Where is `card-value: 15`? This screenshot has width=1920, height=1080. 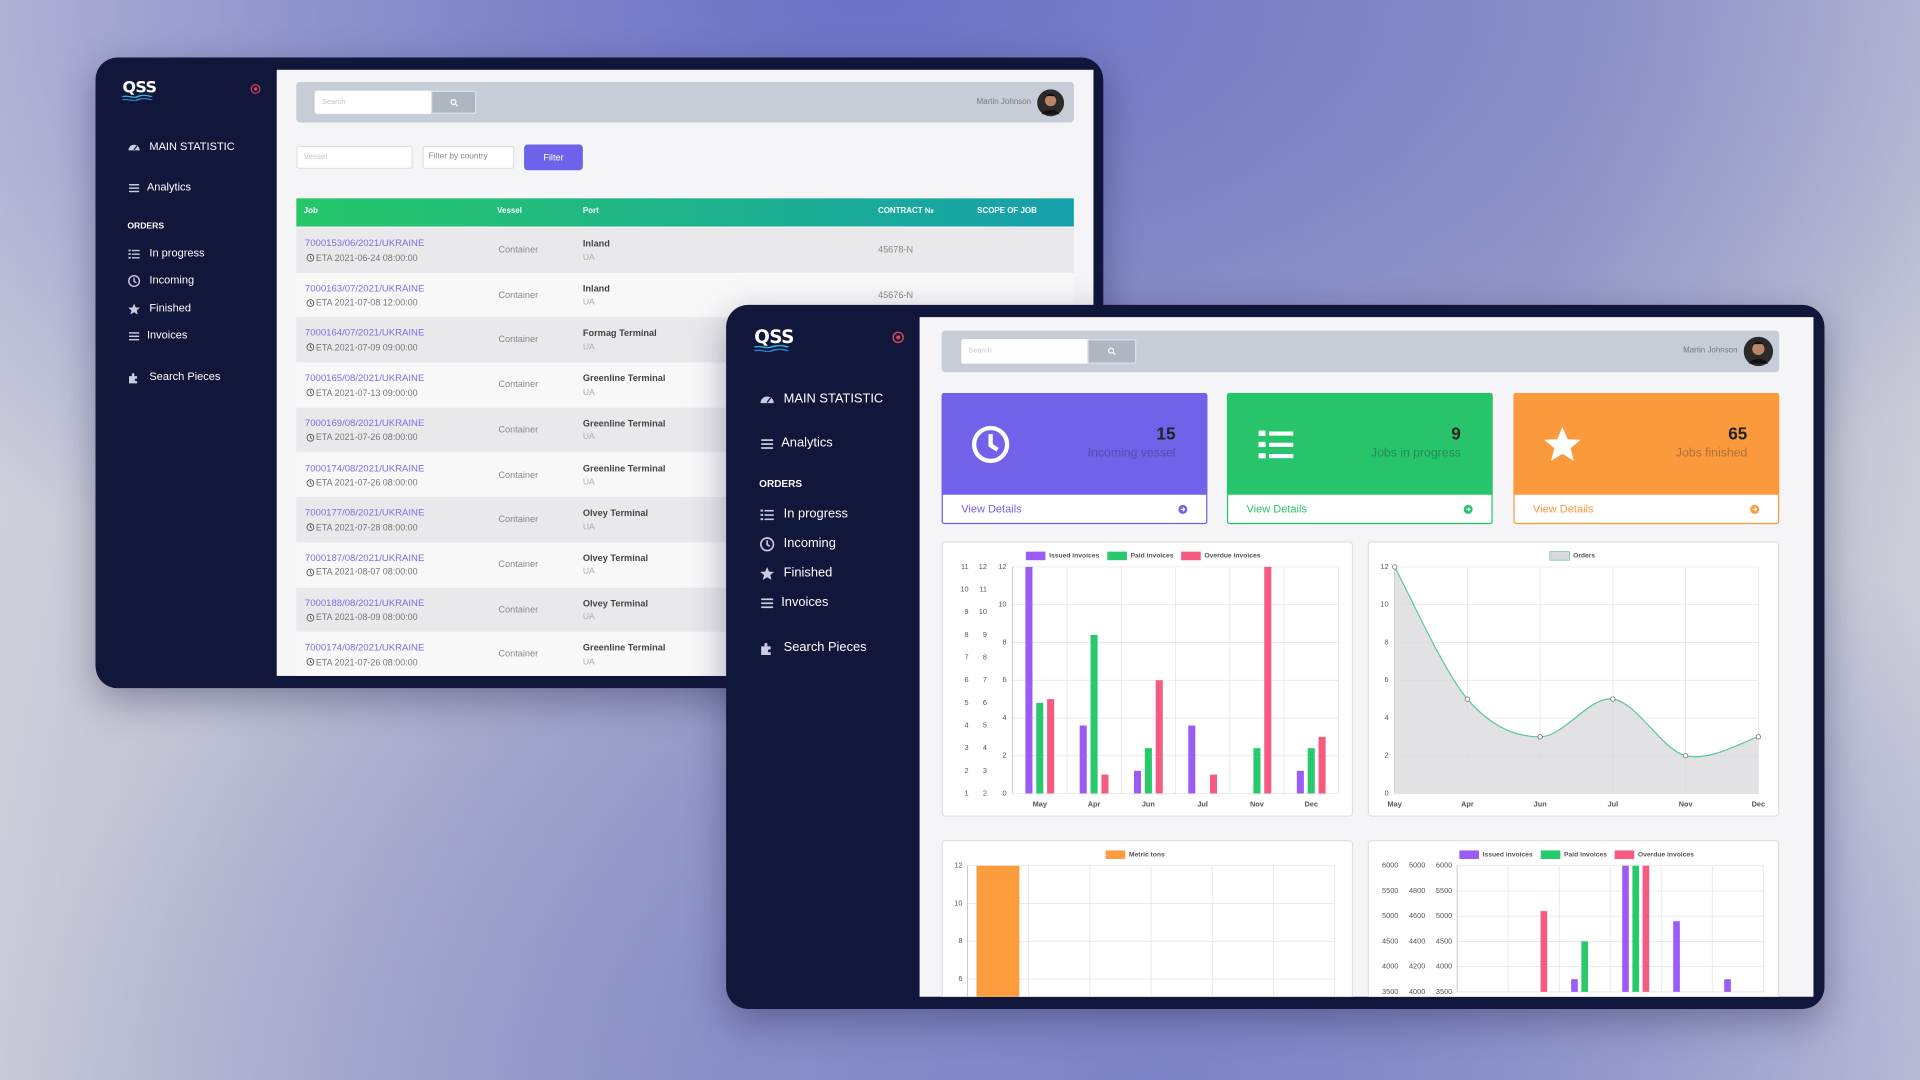 card-value: 15 is located at coordinates (1166, 433).